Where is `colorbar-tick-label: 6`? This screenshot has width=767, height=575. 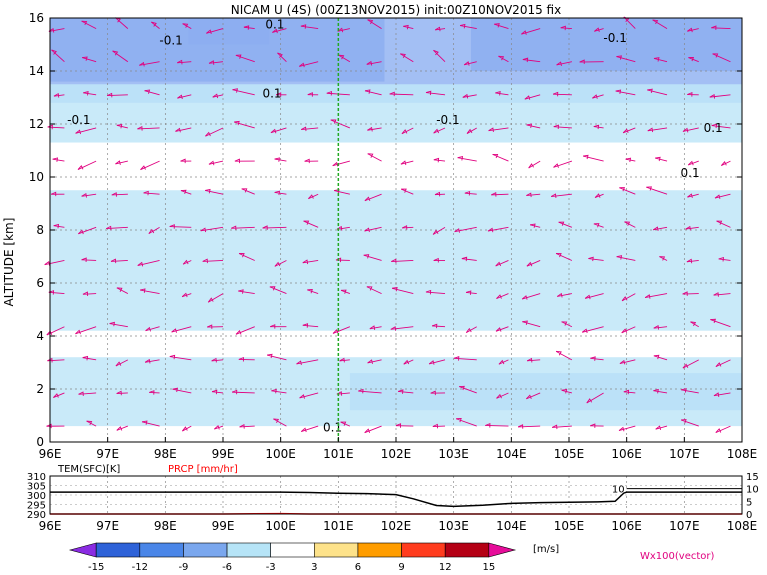
colorbar-tick-label: 6 is located at coordinates (358, 567).